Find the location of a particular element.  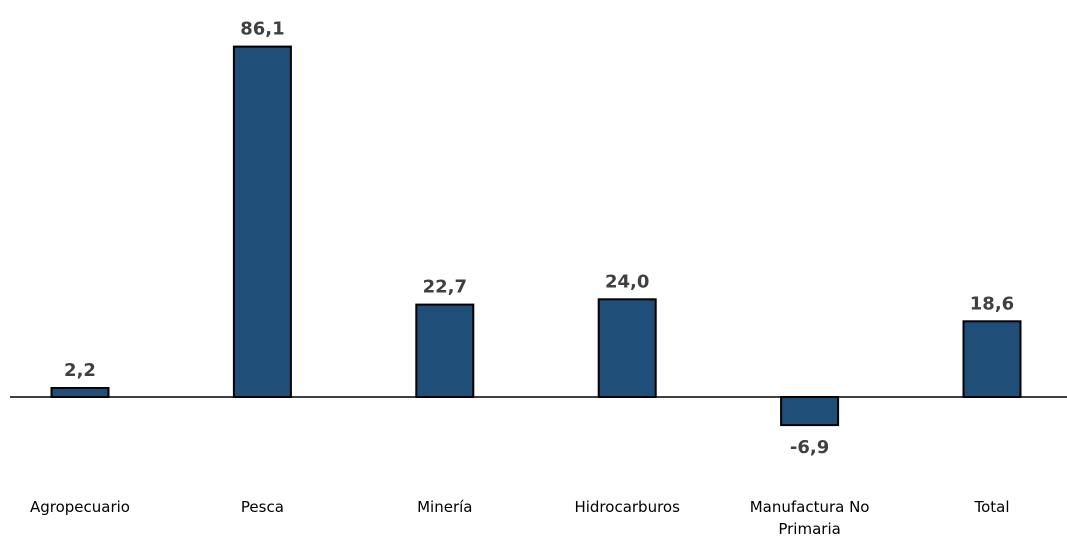

value-label-hidrocarburos: 24,0 is located at coordinates (627, 281).